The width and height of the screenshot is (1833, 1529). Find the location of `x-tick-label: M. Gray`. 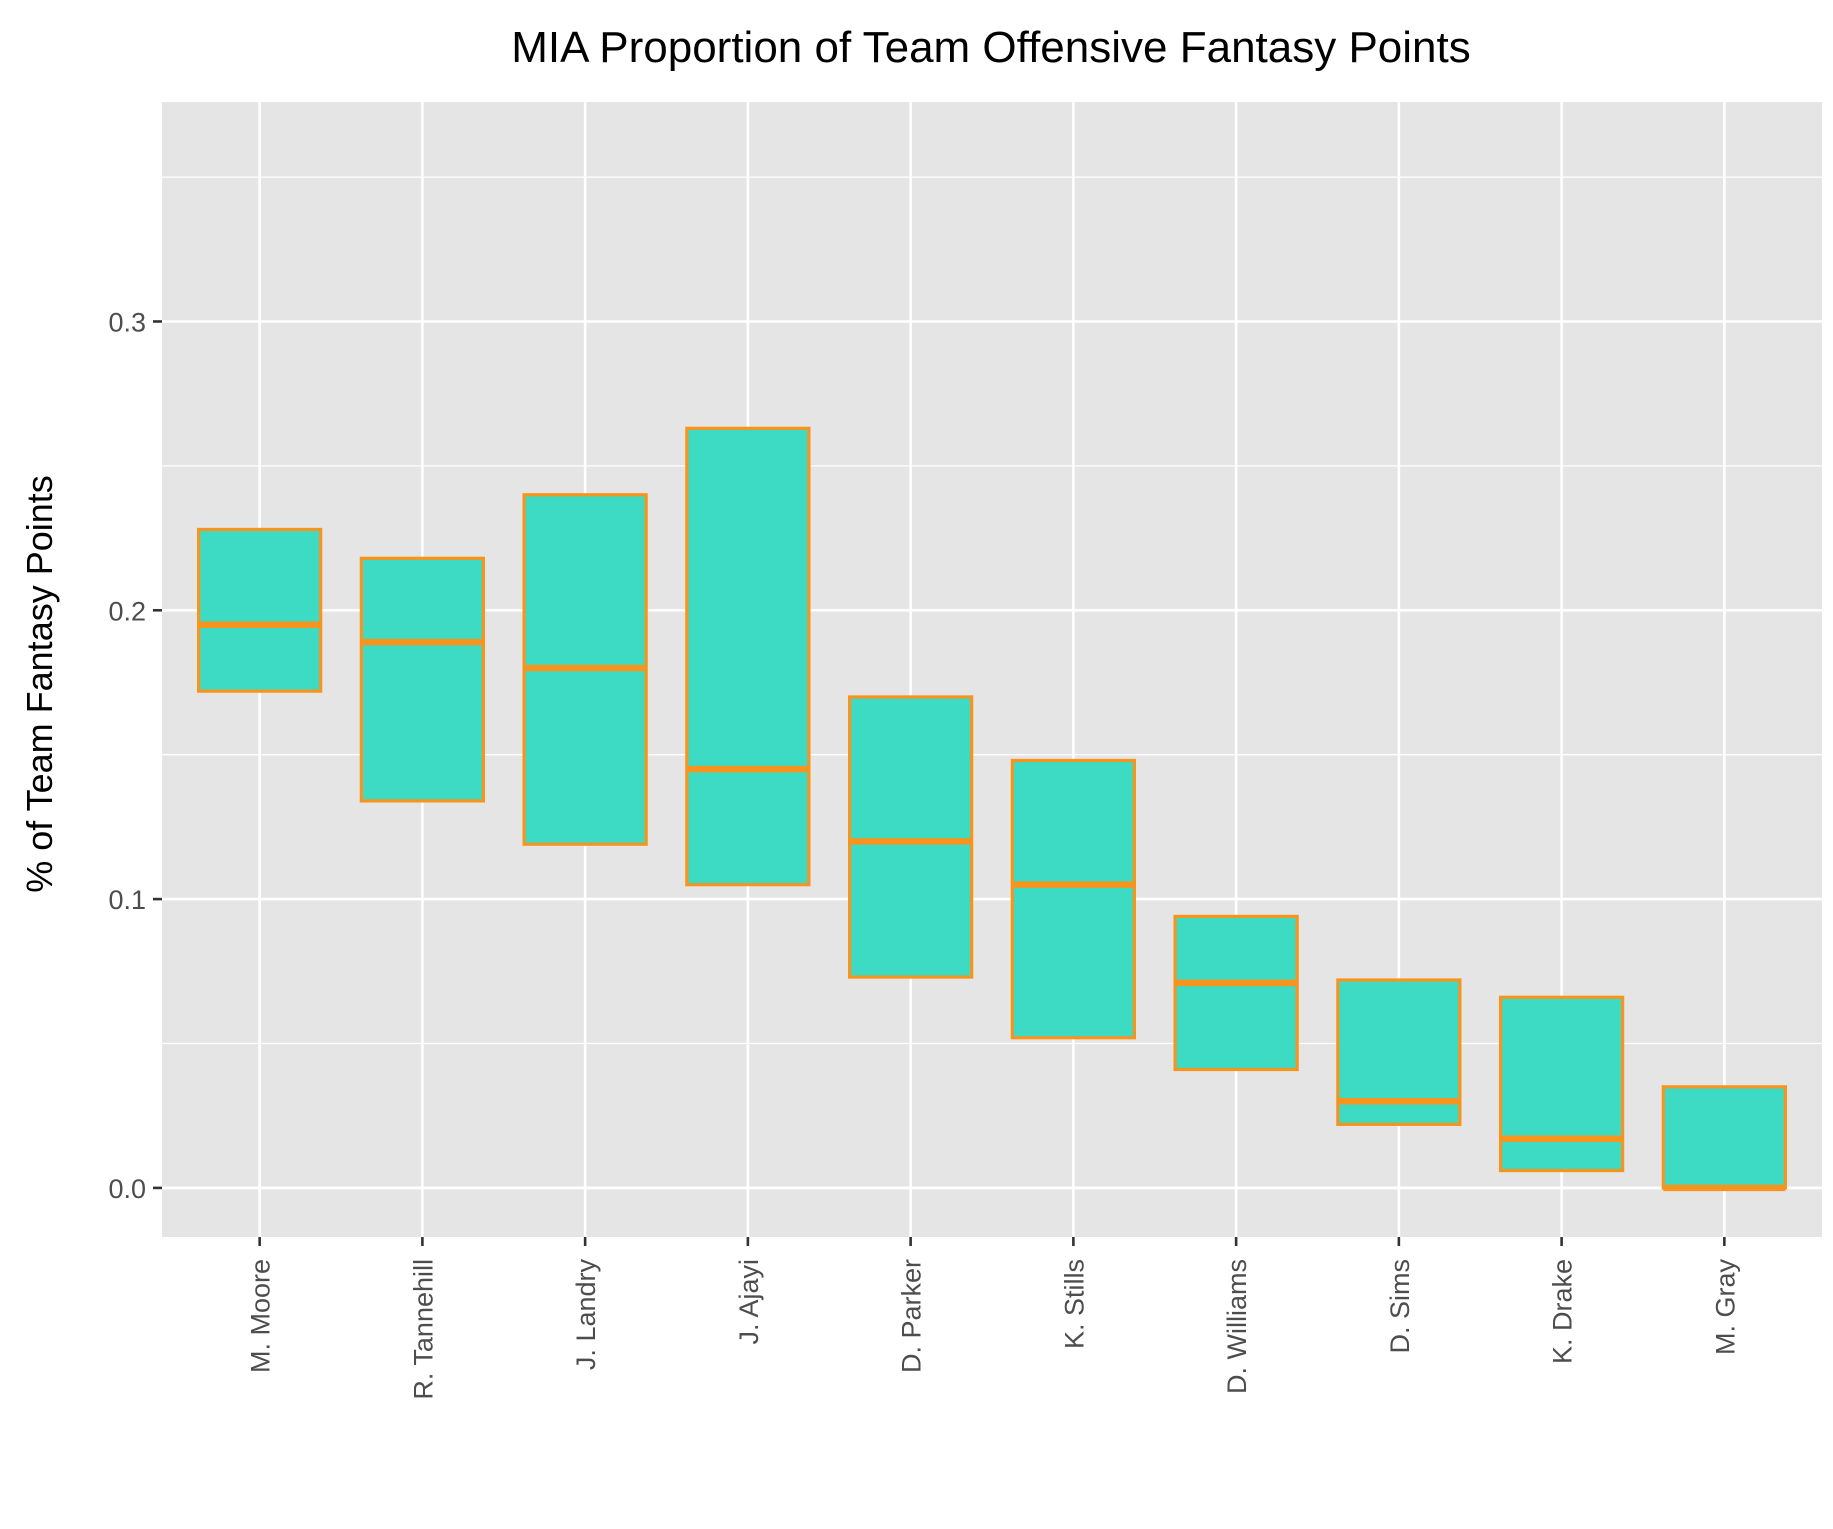

x-tick-label: M. Gray is located at coordinates (1725, 1307).